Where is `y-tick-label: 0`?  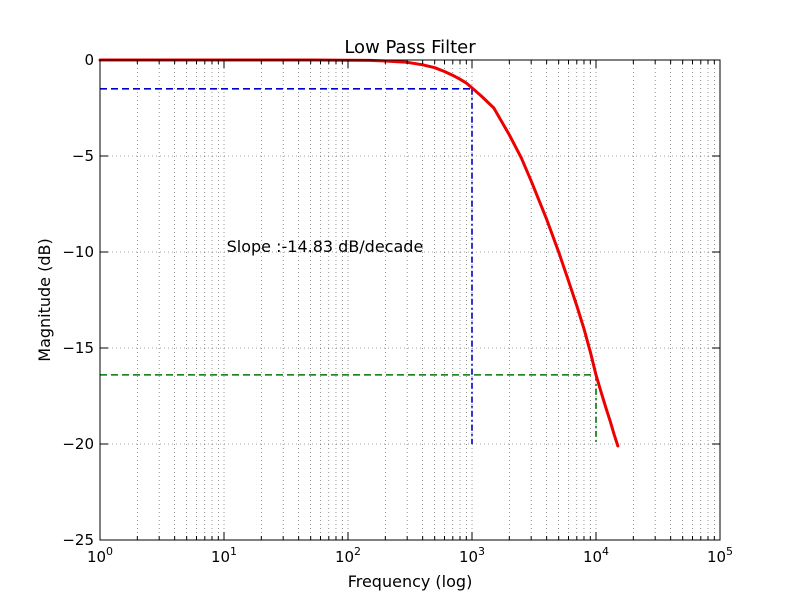
y-tick-label: 0 is located at coordinates (89, 60).